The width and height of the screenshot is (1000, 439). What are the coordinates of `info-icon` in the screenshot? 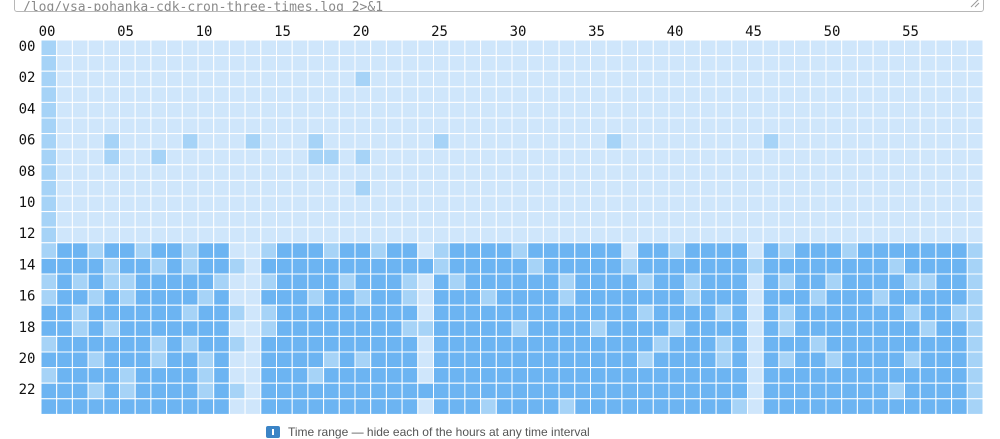 It's located at (273, 432).